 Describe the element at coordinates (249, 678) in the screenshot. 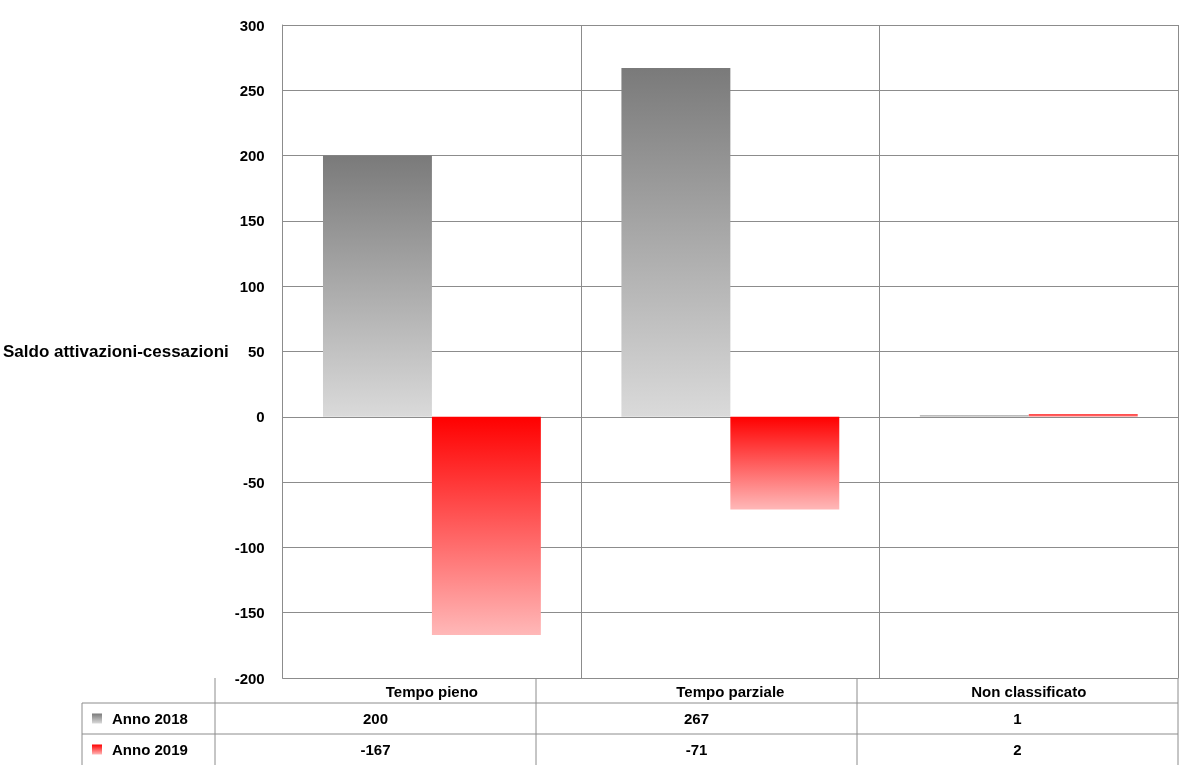

I see `y-tick-label: -200` at that location.